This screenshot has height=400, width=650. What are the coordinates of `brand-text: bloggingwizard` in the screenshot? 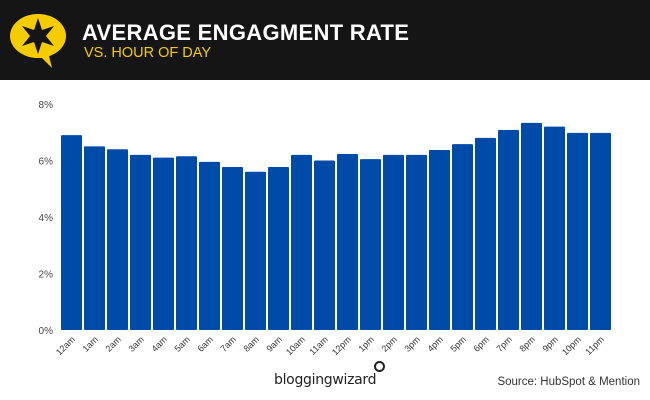 It's located at (325, 380).